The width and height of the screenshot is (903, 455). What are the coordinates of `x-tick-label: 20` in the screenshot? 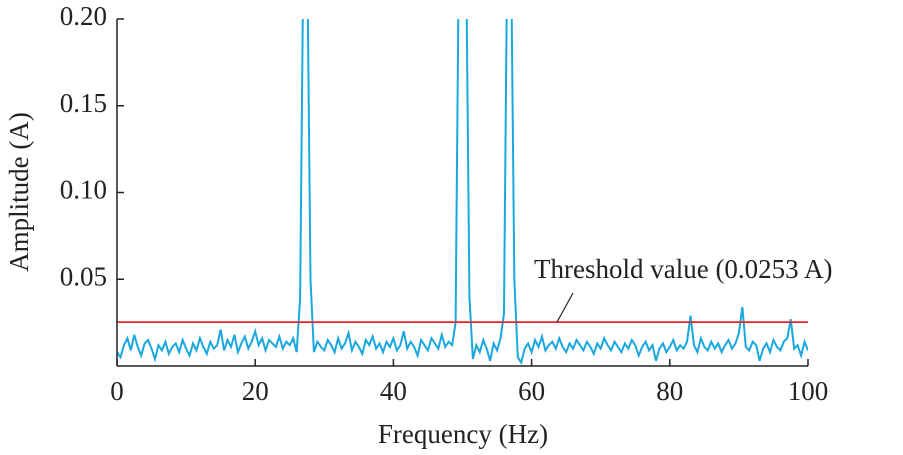 It's located at (255, 391).